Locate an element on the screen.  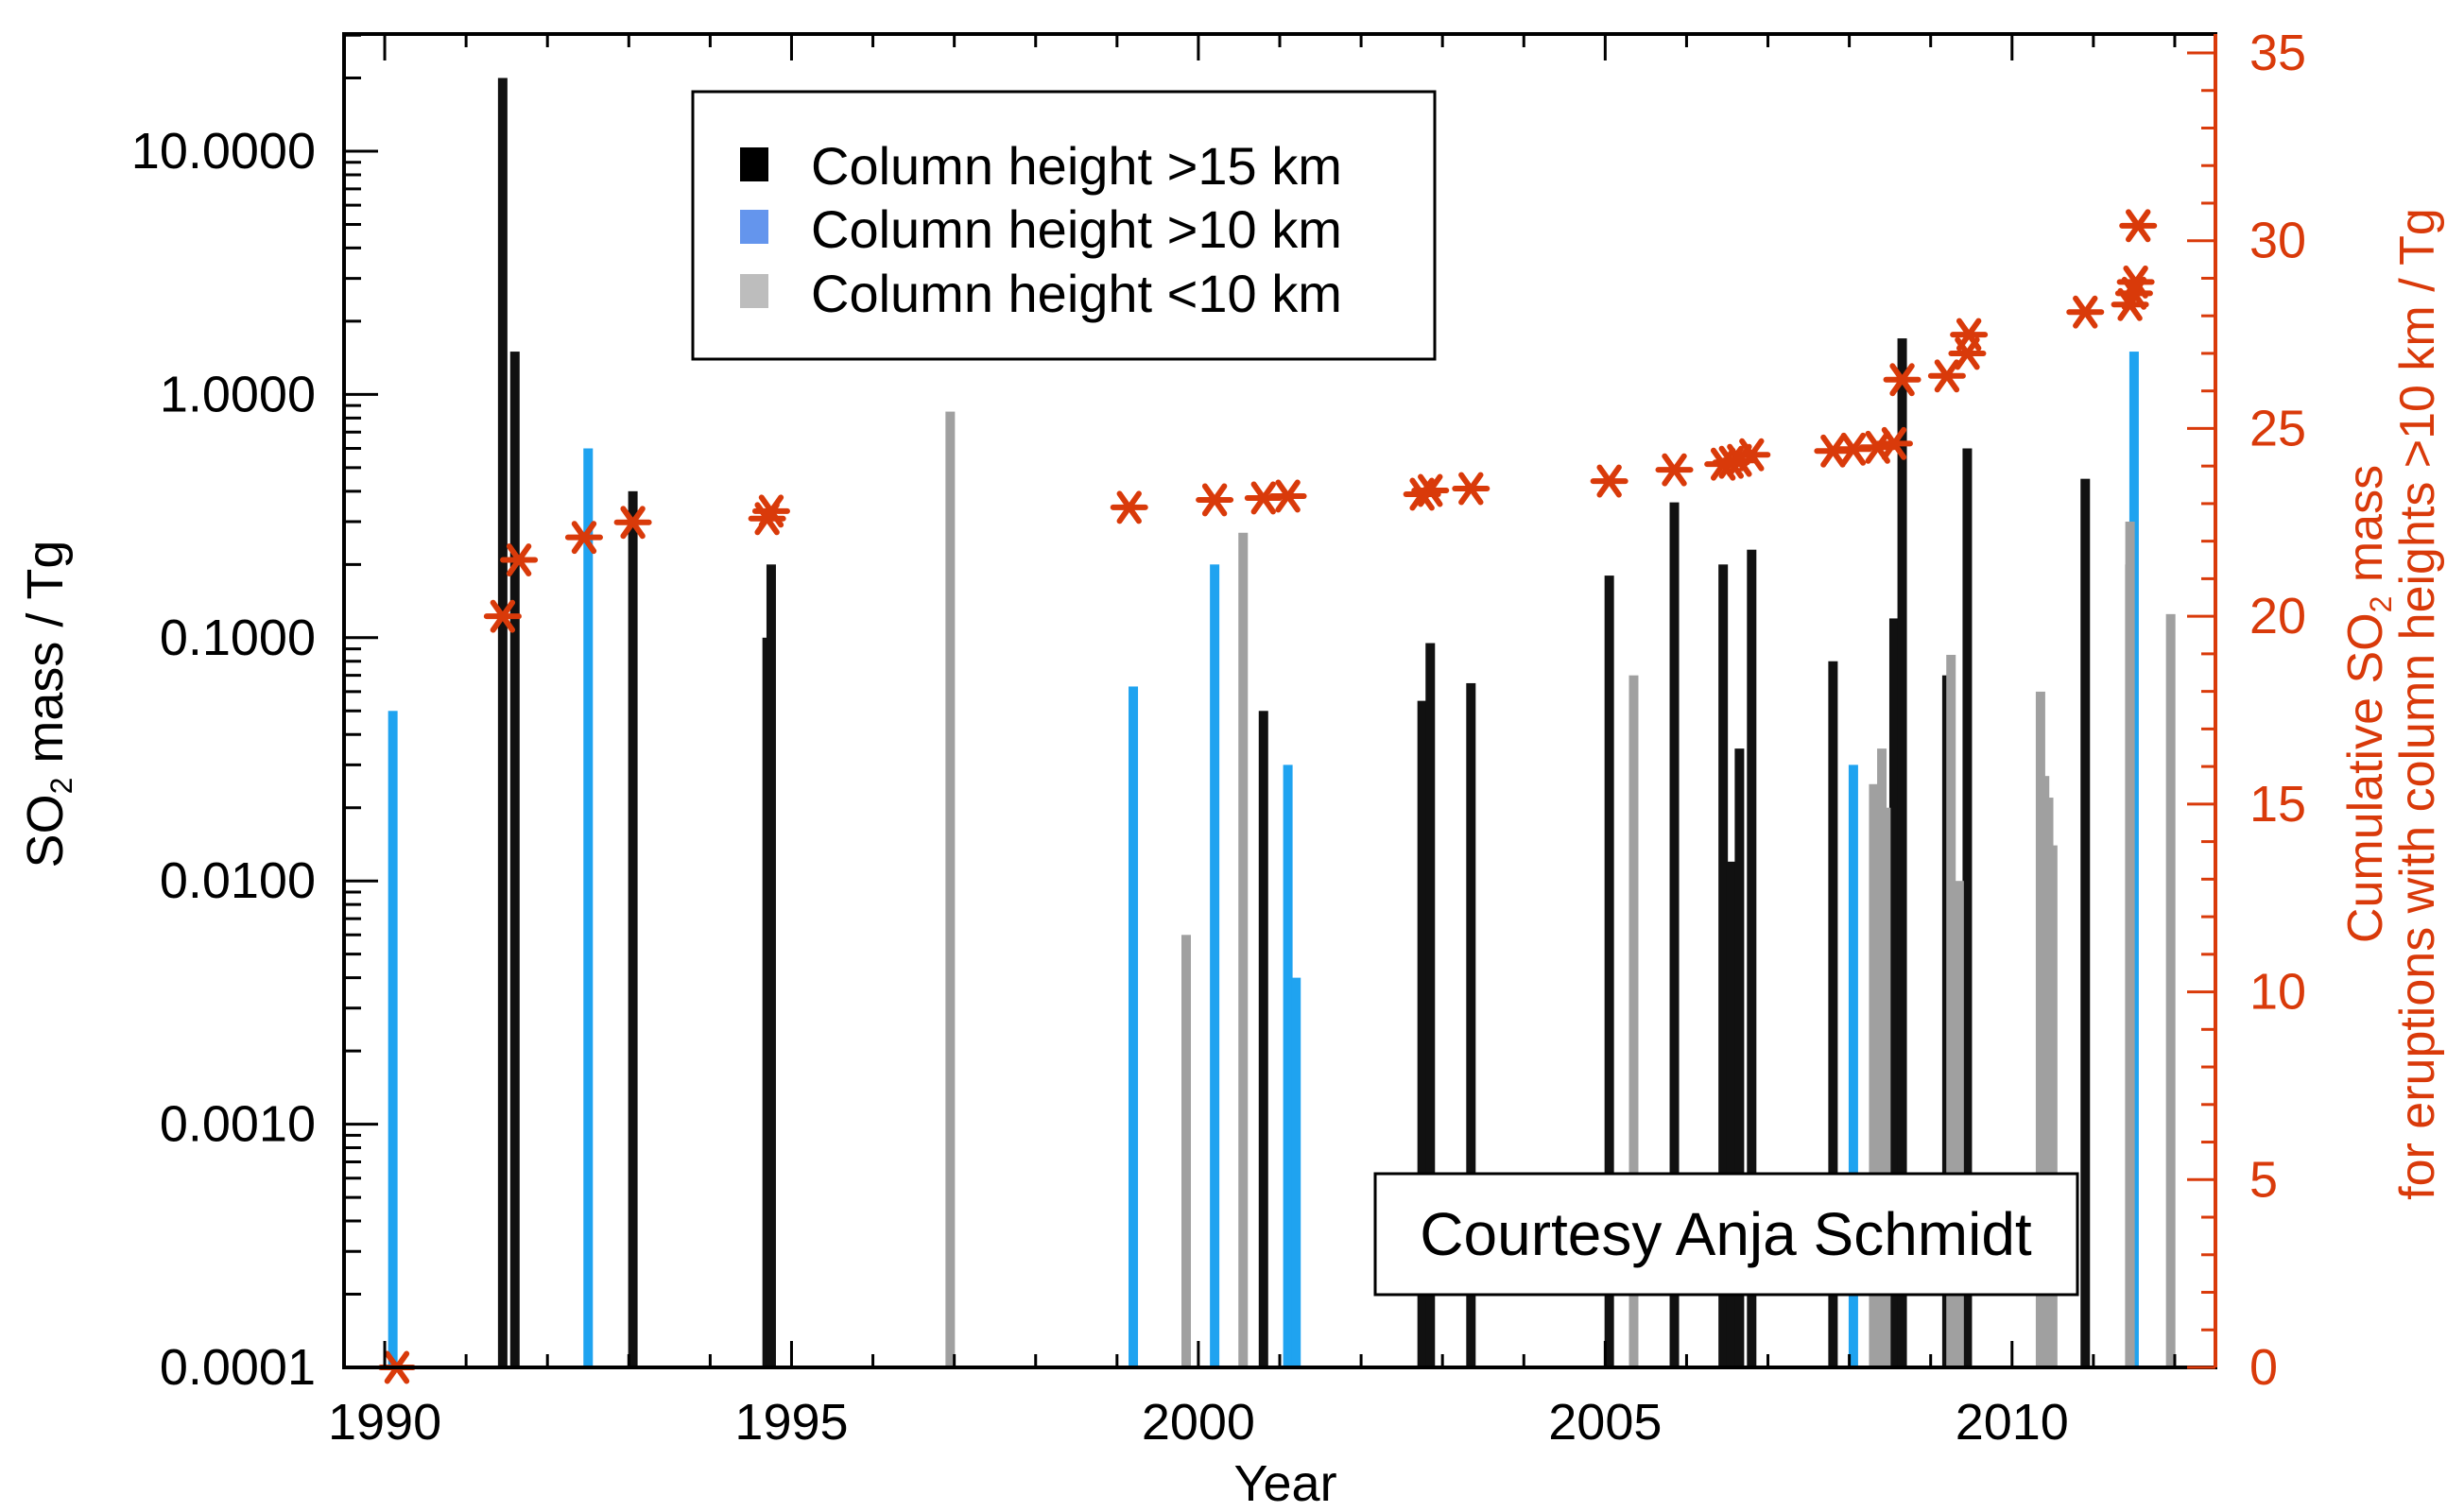
x-tick-label: 2005 is located at coordinates (1605, 1422).